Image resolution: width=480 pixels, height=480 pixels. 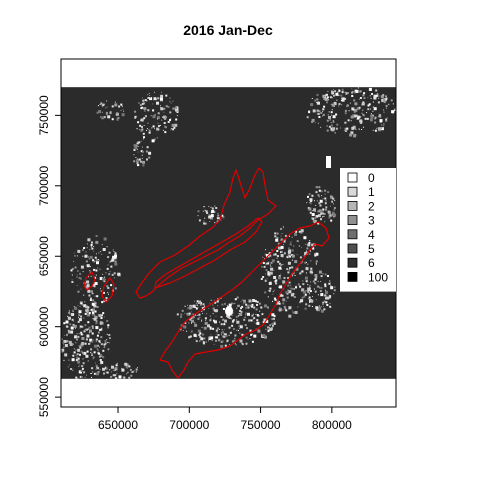 What do you see at coordinates (208, 253) in the screenshot?
I see `boundary-inner-ridge` at bounding box center [208, 253].